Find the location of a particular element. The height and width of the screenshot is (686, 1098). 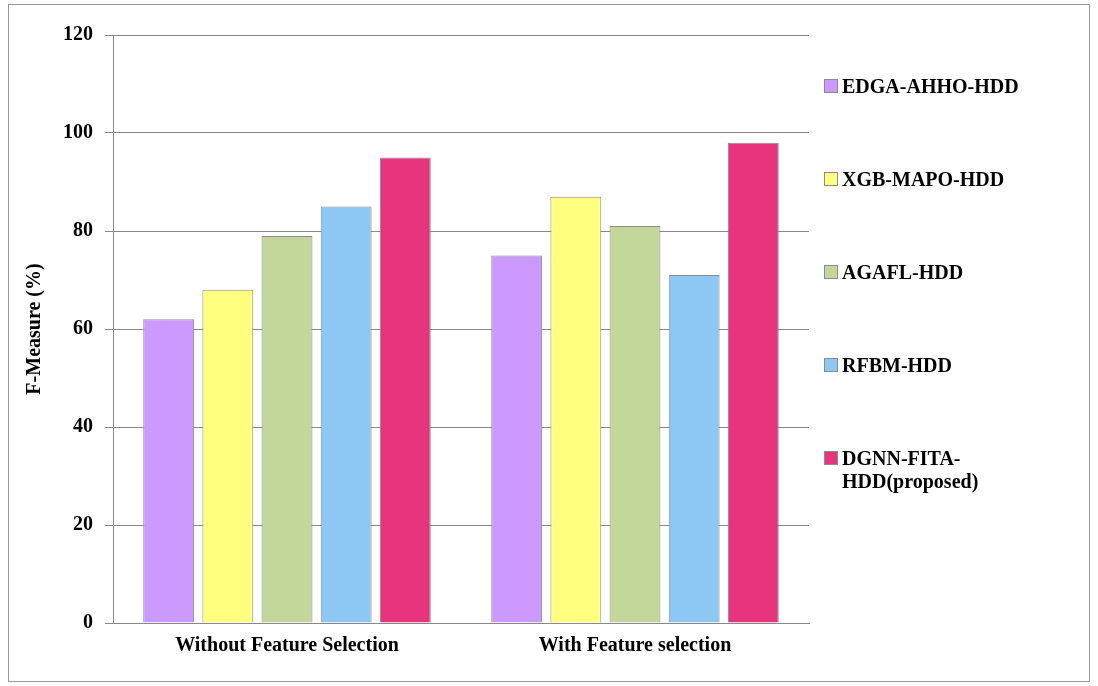

y-tick-label: 0 is located at coordinates (88, 621).